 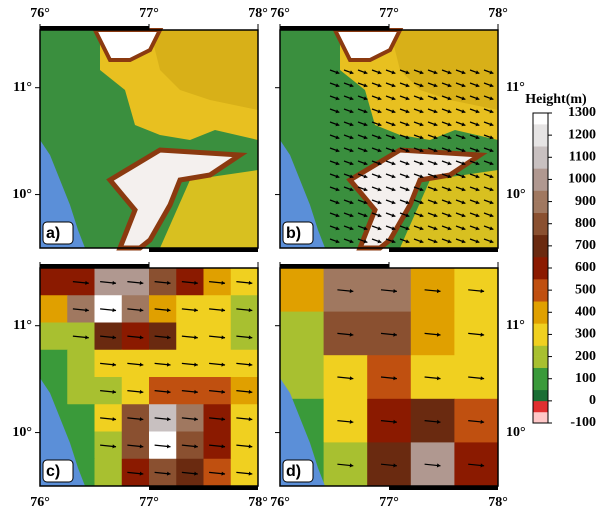 What do you see at coordinates (582, 134) in the screenshot?
I see `colorbar-tick-label: 1200` at bounding box center [582, 134].